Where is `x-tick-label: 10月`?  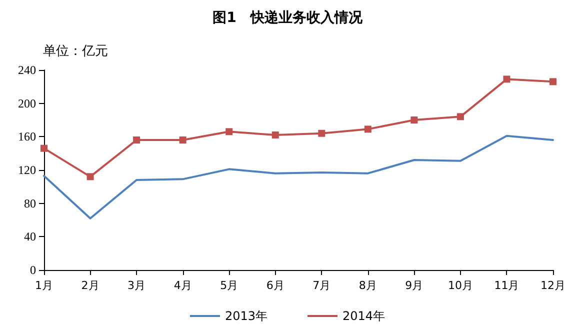 x-tick-label: 10月 is located at coordinates (460, 285).